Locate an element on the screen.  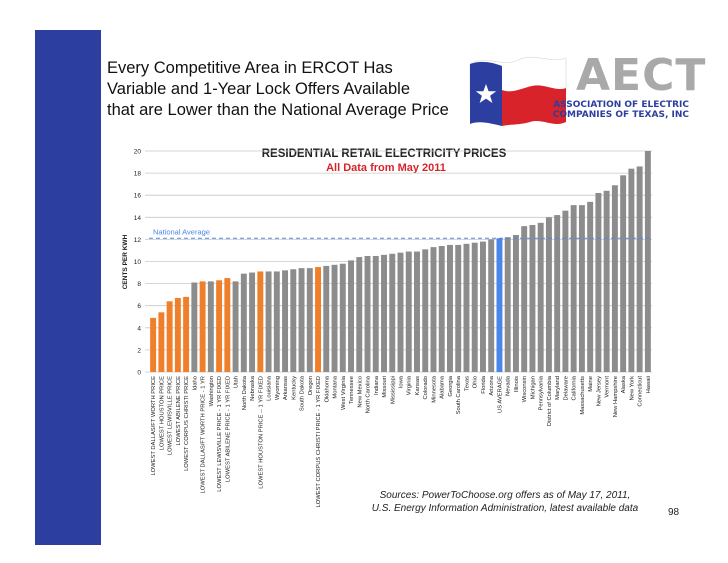
y-tick-label: 8 is located at coordinates (139, 284).